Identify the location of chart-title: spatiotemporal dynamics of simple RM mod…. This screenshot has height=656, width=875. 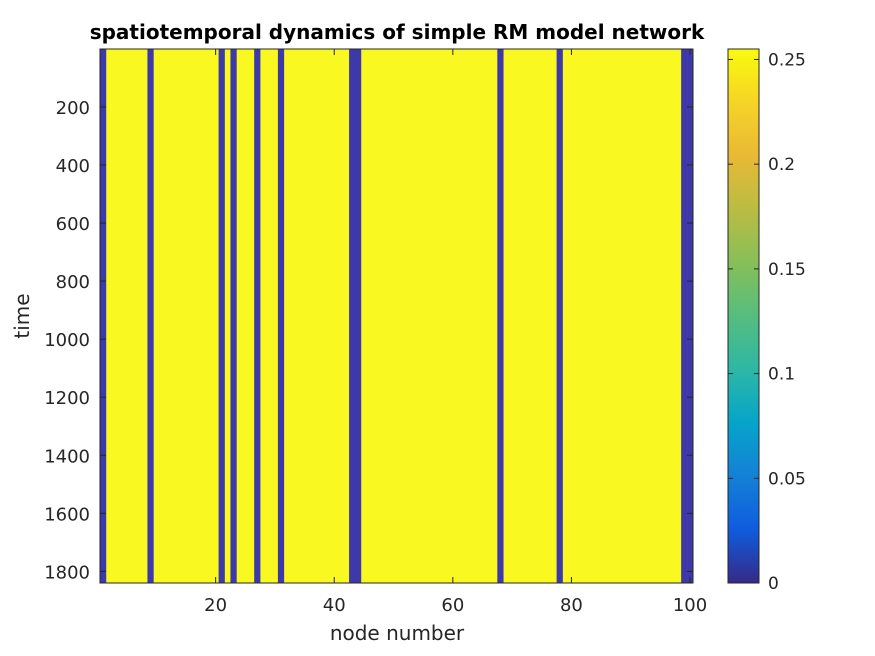
(397, 32).